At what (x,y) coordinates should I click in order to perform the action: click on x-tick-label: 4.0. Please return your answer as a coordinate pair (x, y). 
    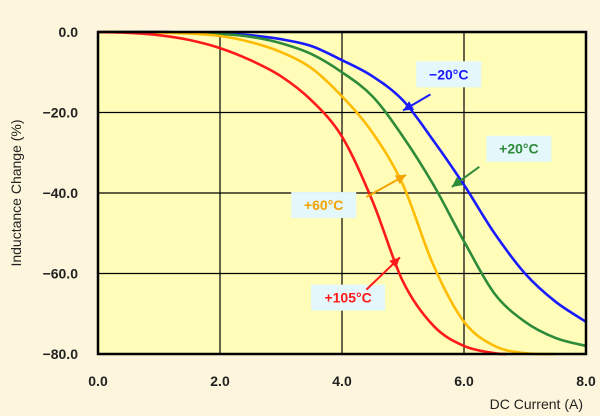
    Looking at the image, I should click on (342, 381).